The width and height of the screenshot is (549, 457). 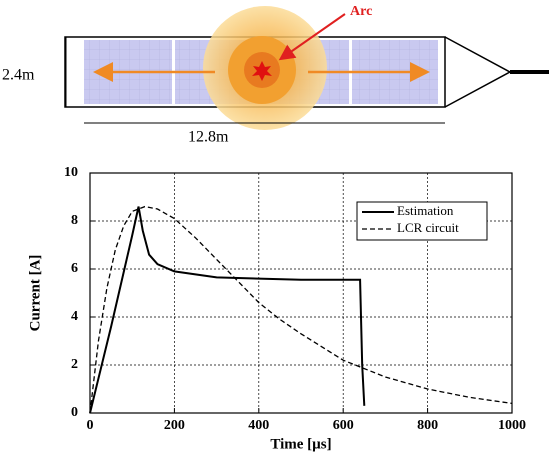 What do you see at coordinates (35, 293) in the screenshot?
I see `y-axis-label: Current [A]` at bounding box center [35, 293].